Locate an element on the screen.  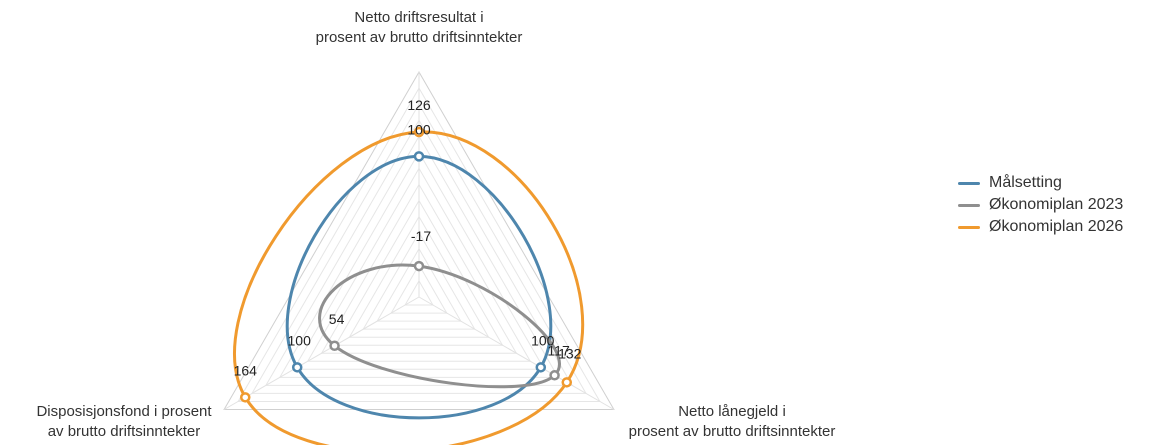
axis-title-line: Disposisjonsfond i prosent is located at coordinates (124, 411).